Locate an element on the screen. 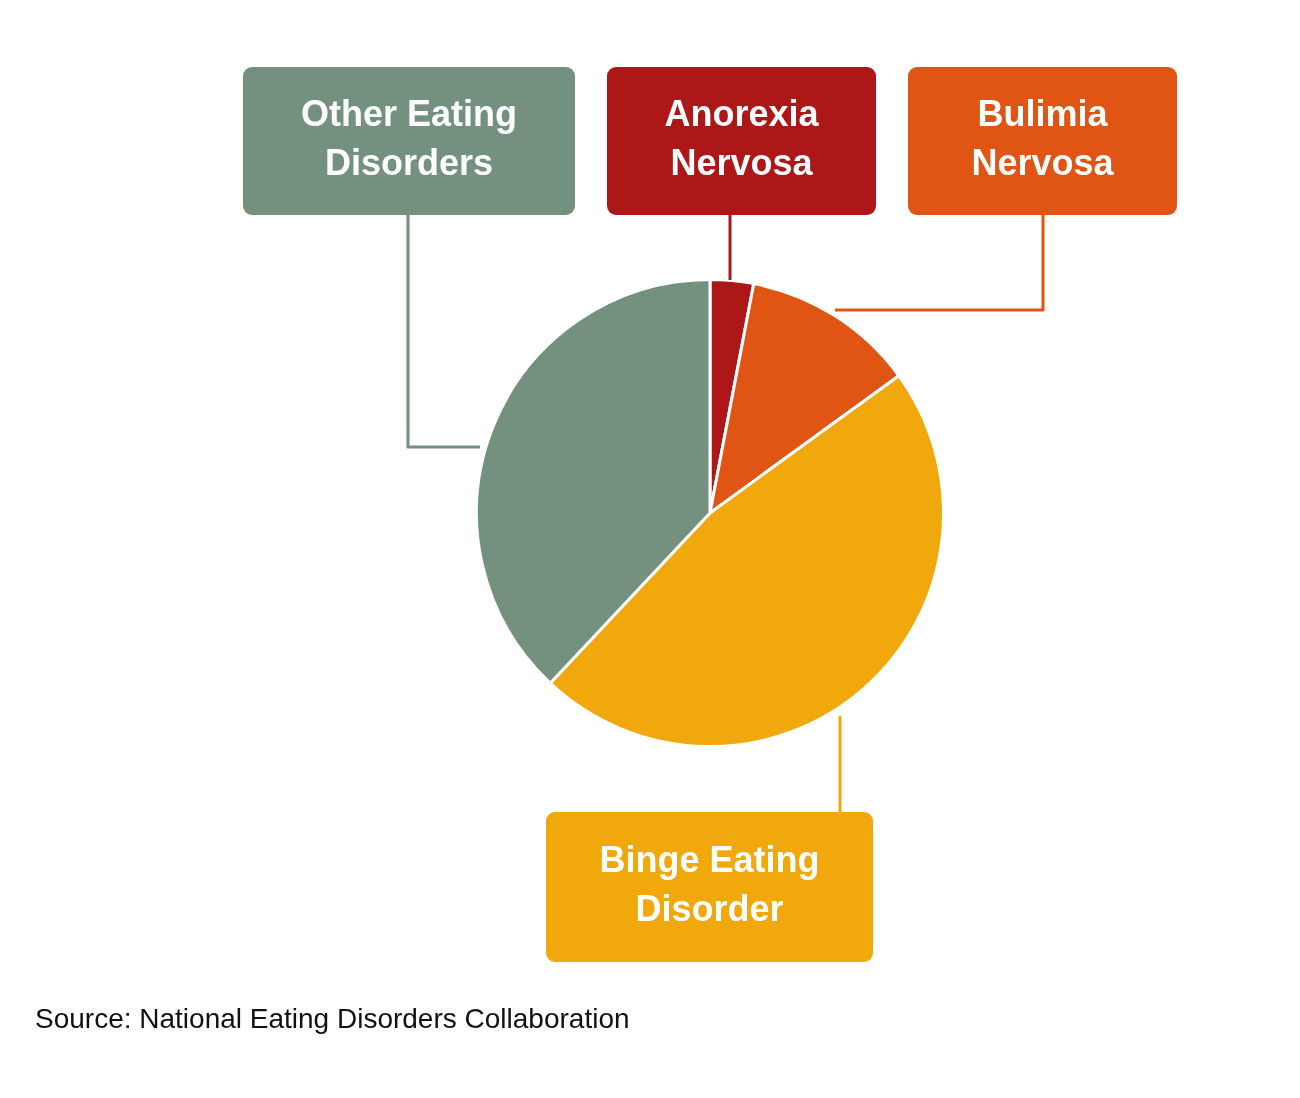 This screenshot has width=1300, height=1098. slice-label: Bulimia Nervosa is located at coordinates (1043, 138).